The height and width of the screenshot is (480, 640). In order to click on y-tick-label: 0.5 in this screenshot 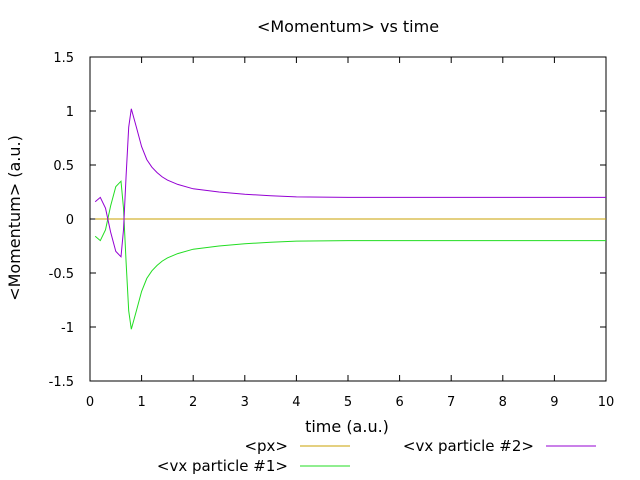, I will do `click(63, 166)`.